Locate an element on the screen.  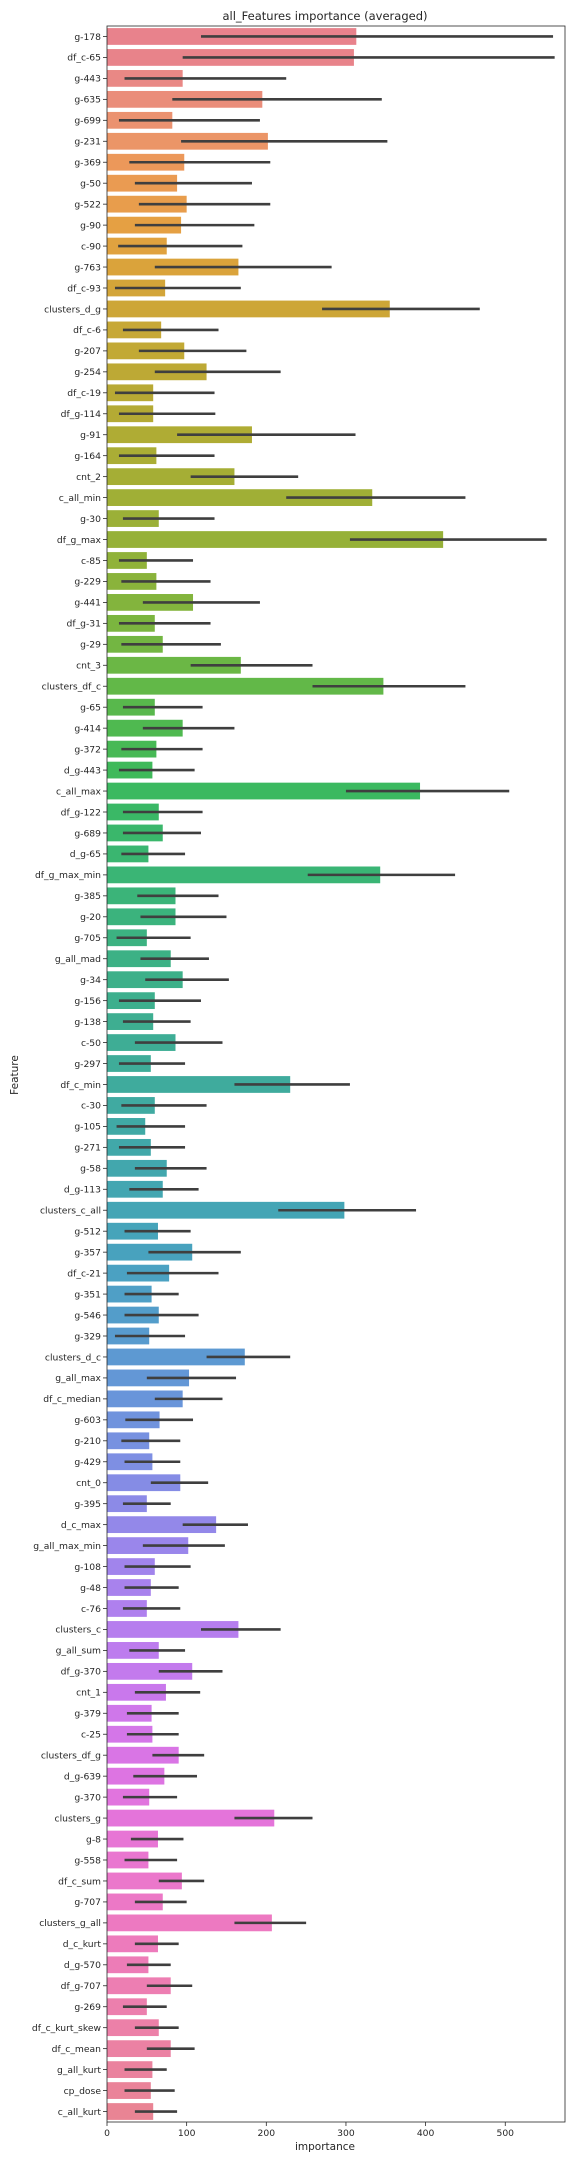
y-tick-label: d_g-443 is located at coordinates (82, 770).